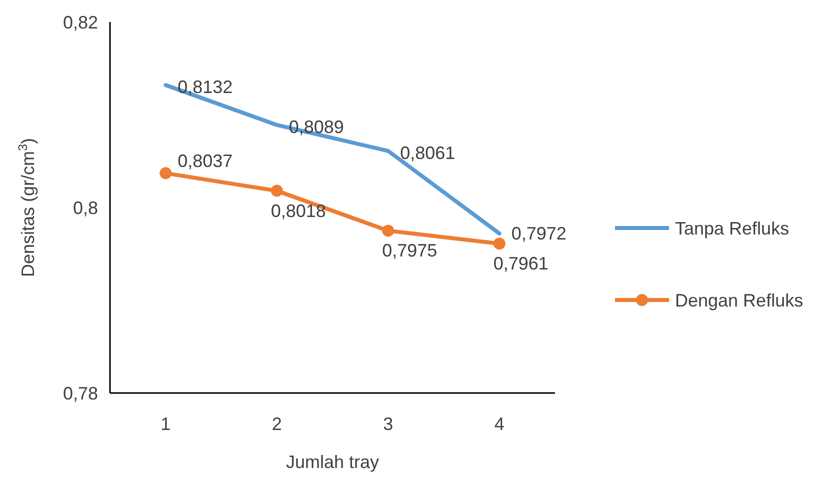  Describe the element at coordinates (80, 22) in the screenshot. I see `y-tick-label: 0,82` at that location.